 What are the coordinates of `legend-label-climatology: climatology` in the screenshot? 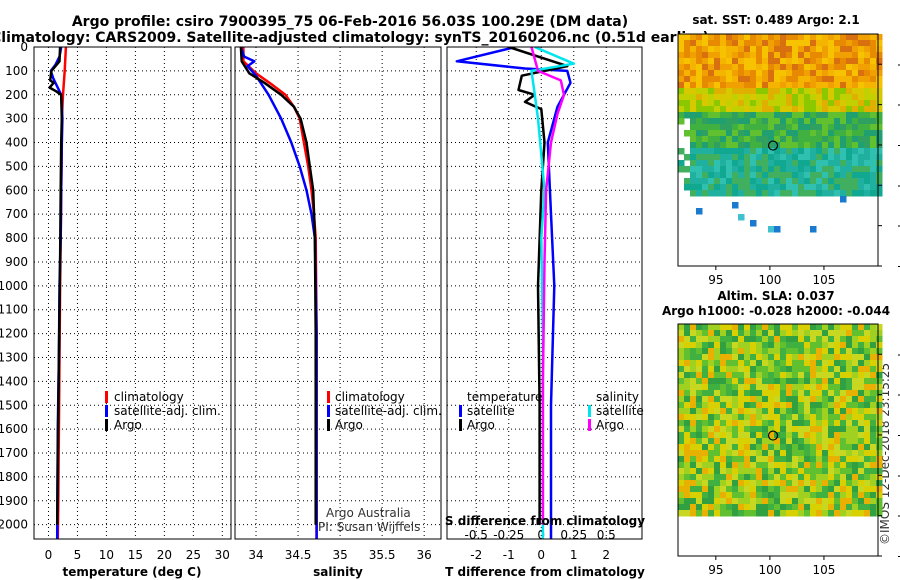 It's located at (149, 397).